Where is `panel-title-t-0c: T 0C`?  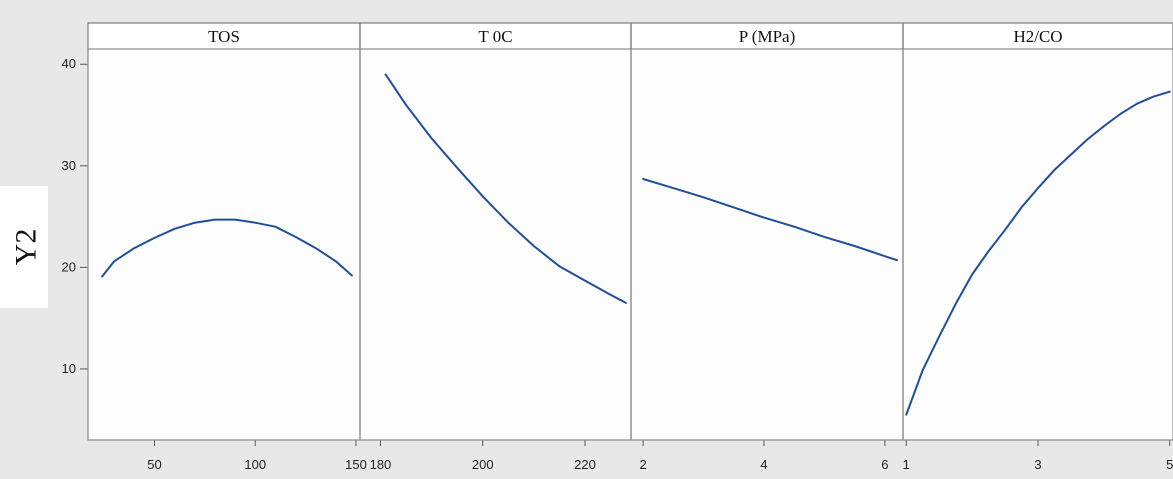 panel-title-t-0c: T 0C is located at coordinates (495, 36).